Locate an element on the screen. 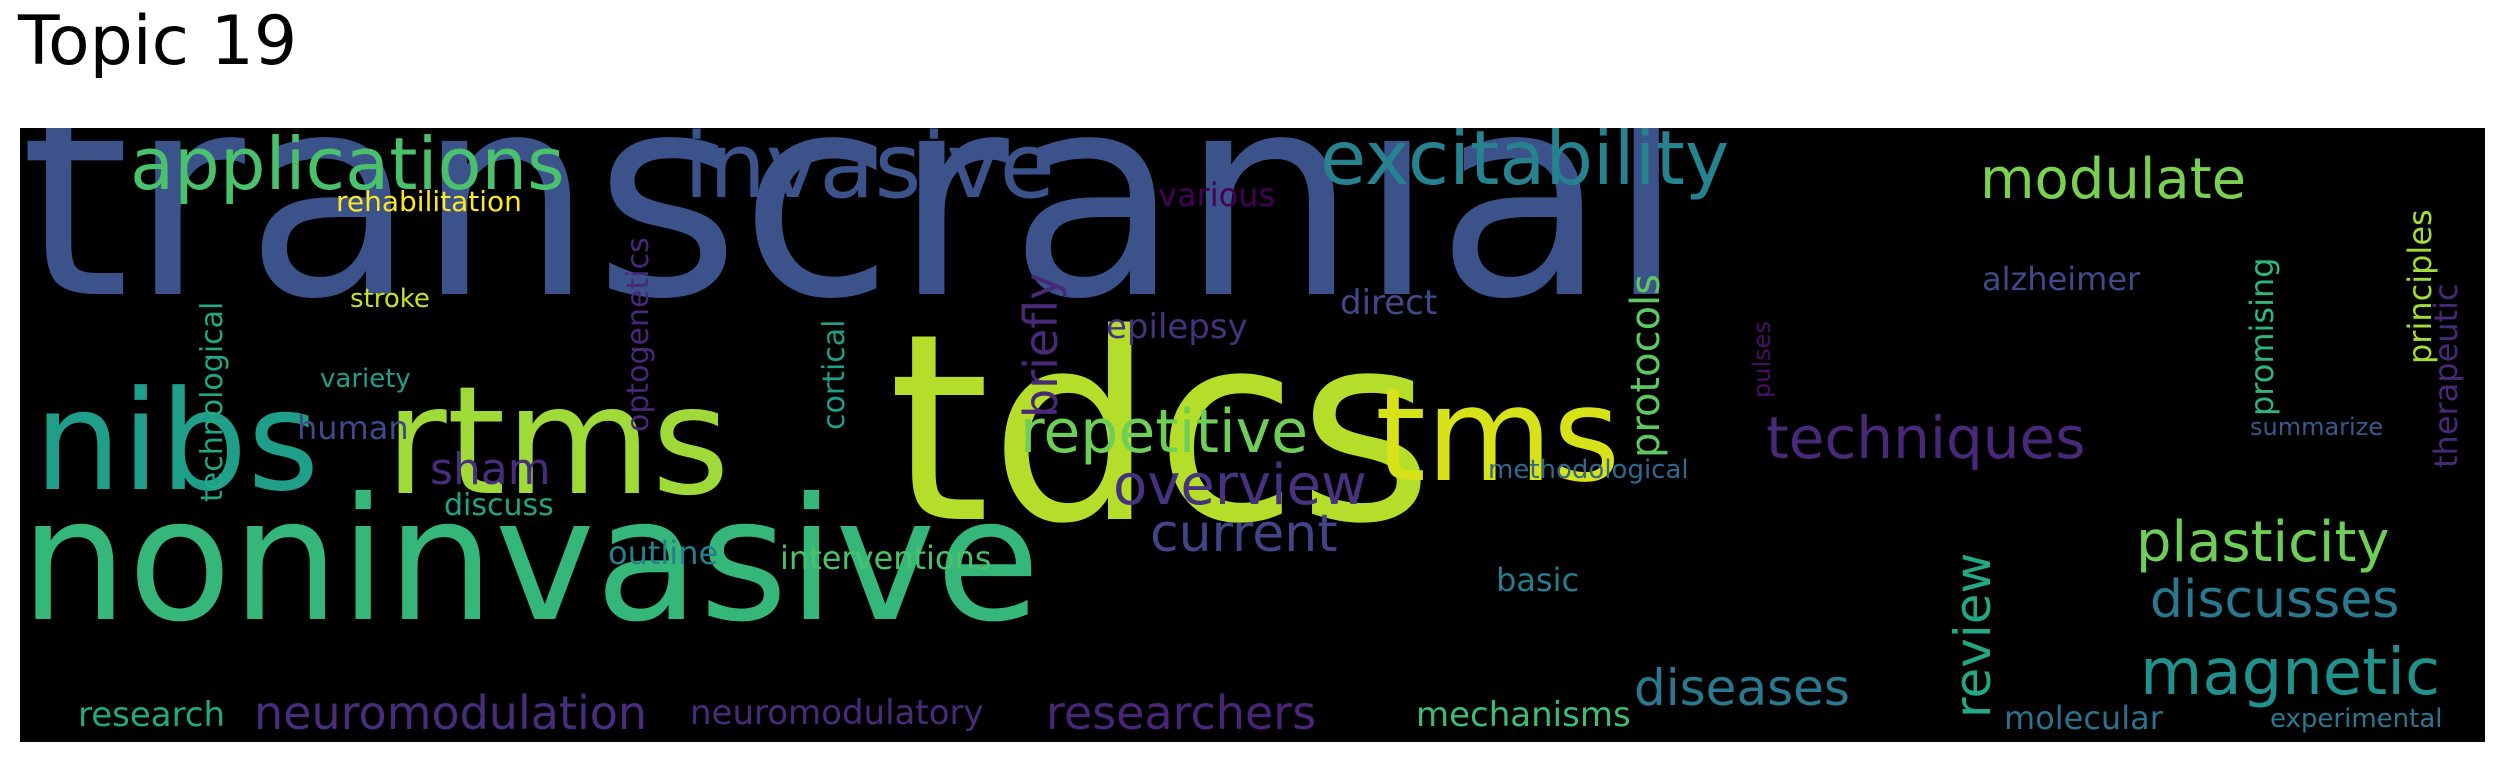 Image resolution: width=2504 pixels, height=764 pixels. word-experimental: experimental is located at coordinates (2356, 719).